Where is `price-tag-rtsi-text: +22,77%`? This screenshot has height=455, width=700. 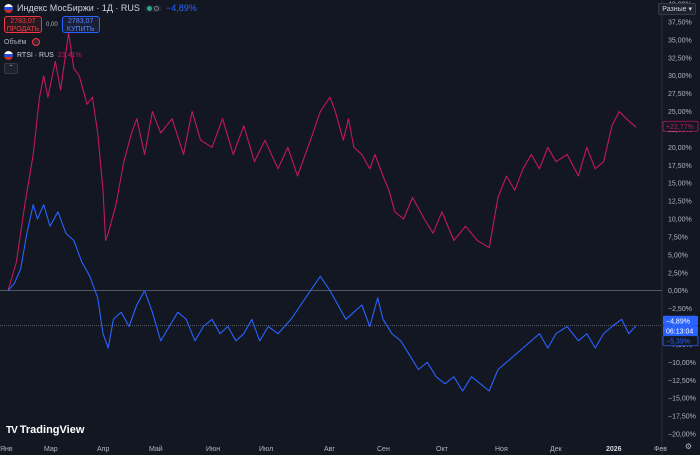
price-tag-rtsi-text: +22,77% is located at coordinates (680, 127).